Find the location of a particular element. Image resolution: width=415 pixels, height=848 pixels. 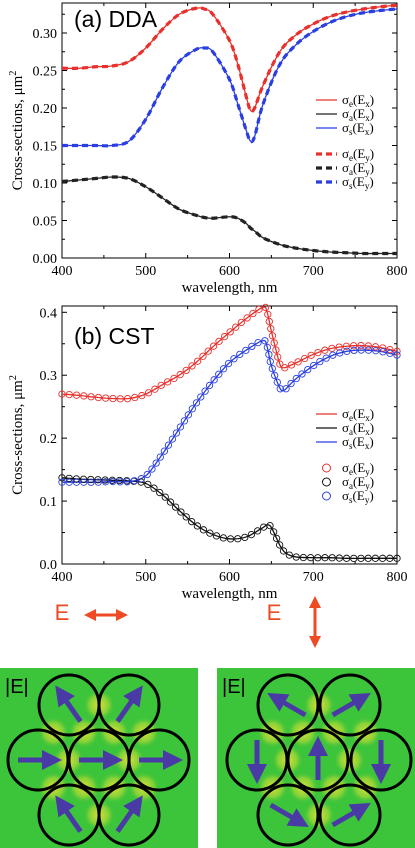

x-tick-label: 700 is located at coordinates (313, 577).